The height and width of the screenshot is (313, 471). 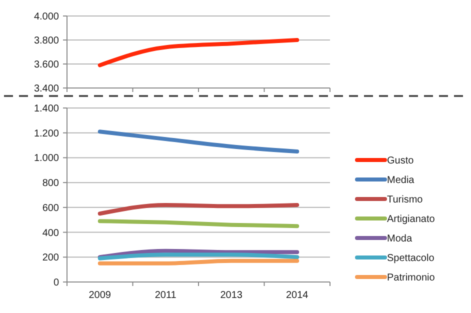 I want to click on y-tick-label: 3.600, so click(x=47, y=65).